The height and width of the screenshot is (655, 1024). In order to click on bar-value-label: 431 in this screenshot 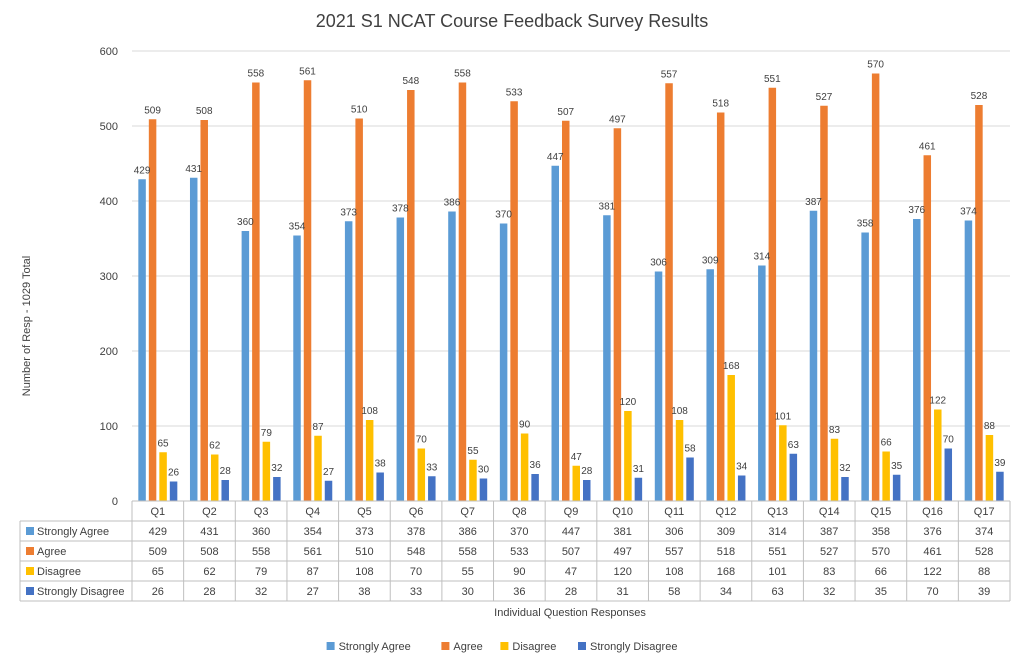, I will do `click(193, 169)`.